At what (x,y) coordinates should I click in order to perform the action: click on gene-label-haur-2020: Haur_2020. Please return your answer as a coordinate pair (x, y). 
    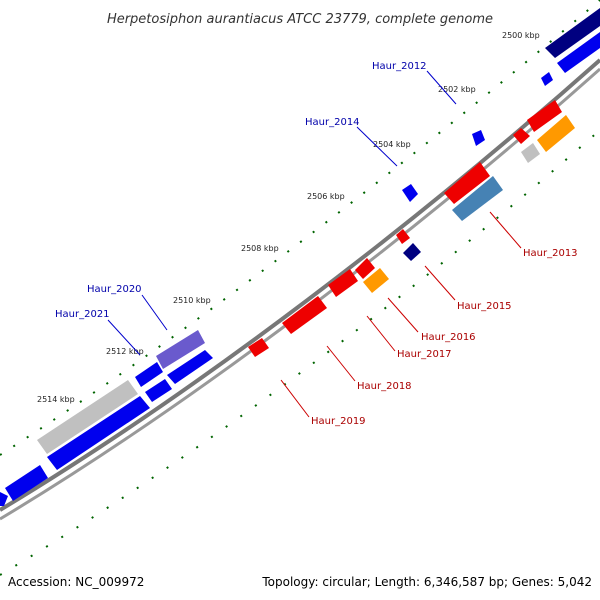
    Looking at the image, I should click on (114, 289).